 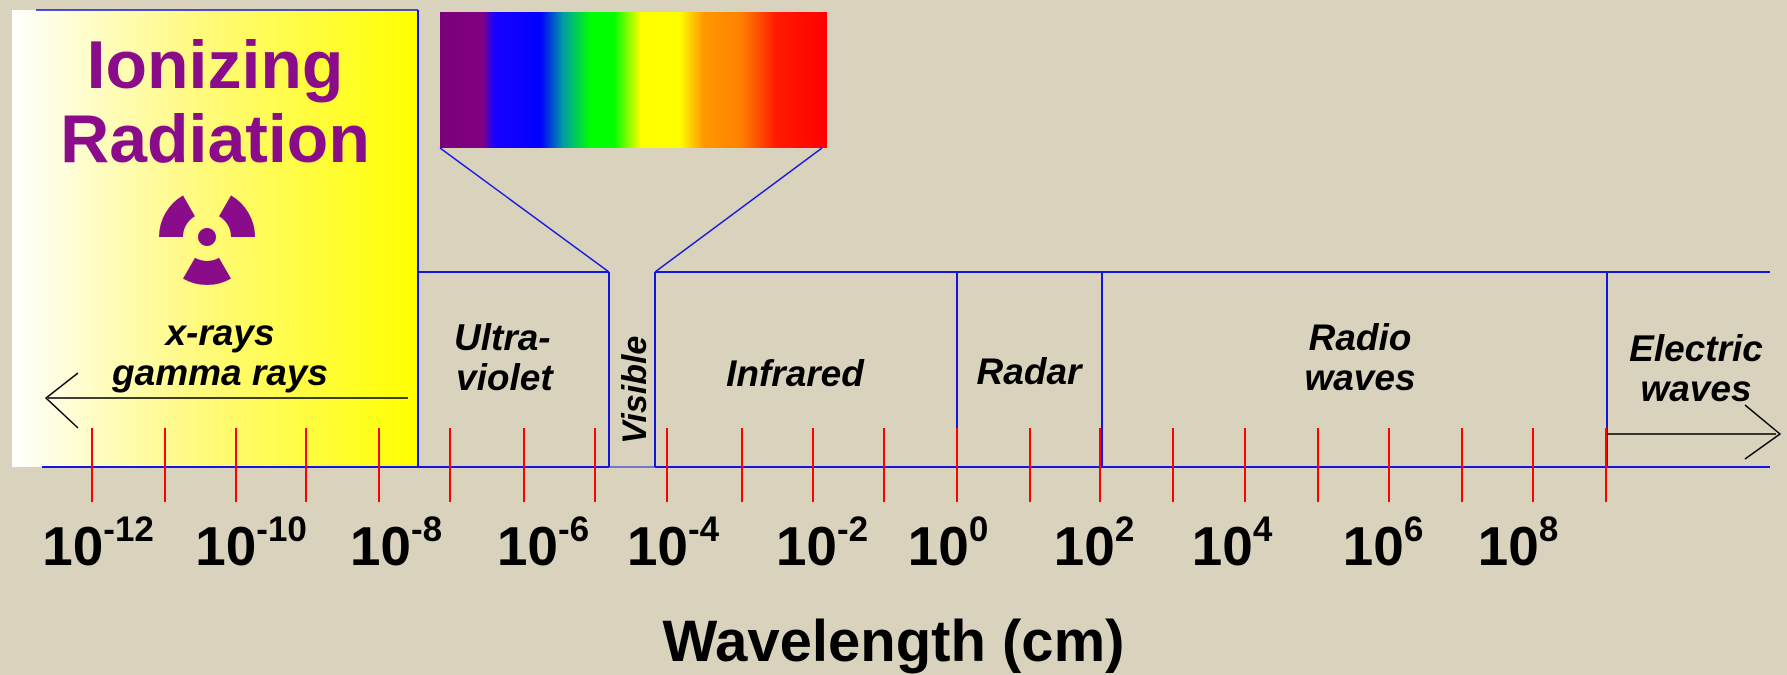 What do you see at coordinates (1696, 388) in the screenshot?
I see `electric-line2: waves` at bounding box center [1696, 388].